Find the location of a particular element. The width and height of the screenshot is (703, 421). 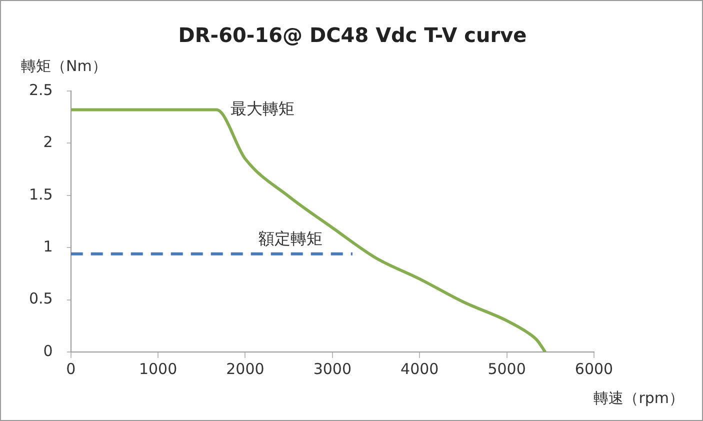

x-tick-label: 4000 is located at coordinates (419, 369).